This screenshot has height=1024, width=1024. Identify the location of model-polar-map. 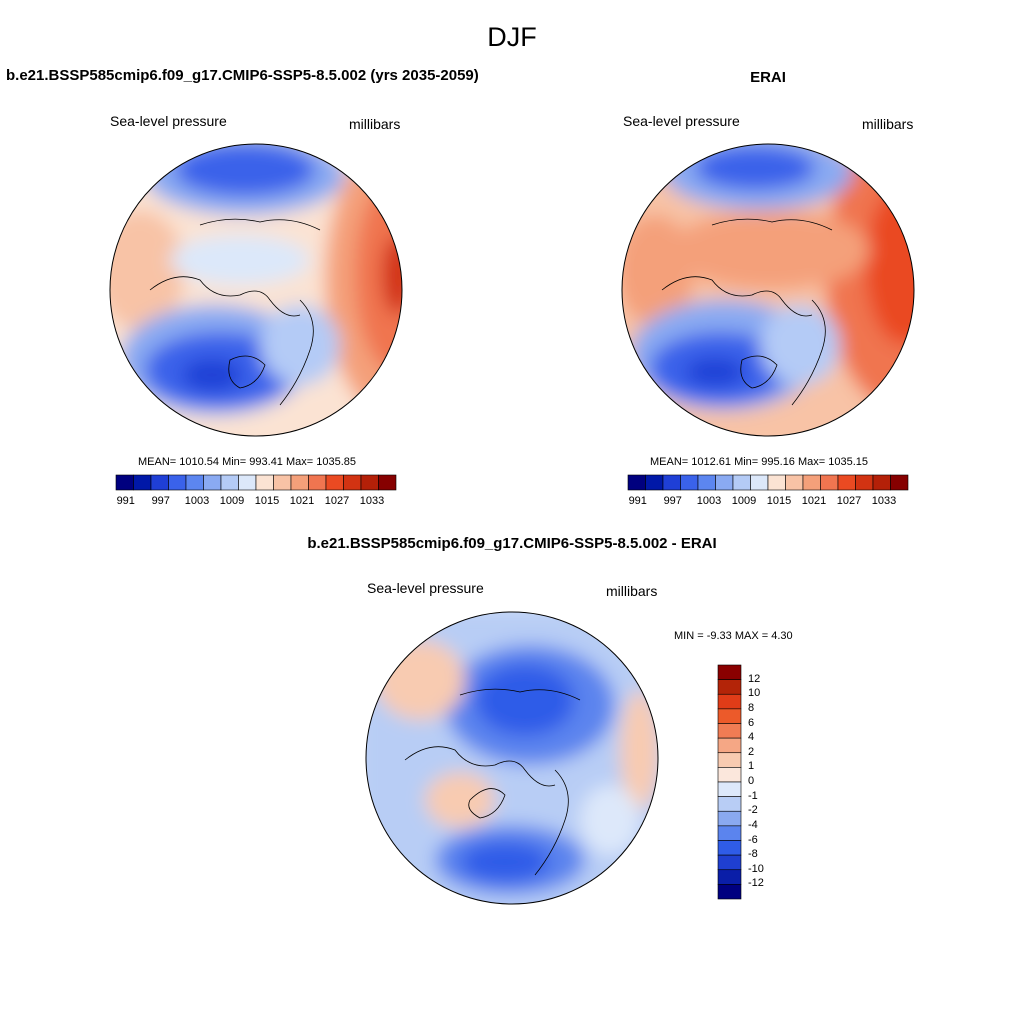
(256, 290).